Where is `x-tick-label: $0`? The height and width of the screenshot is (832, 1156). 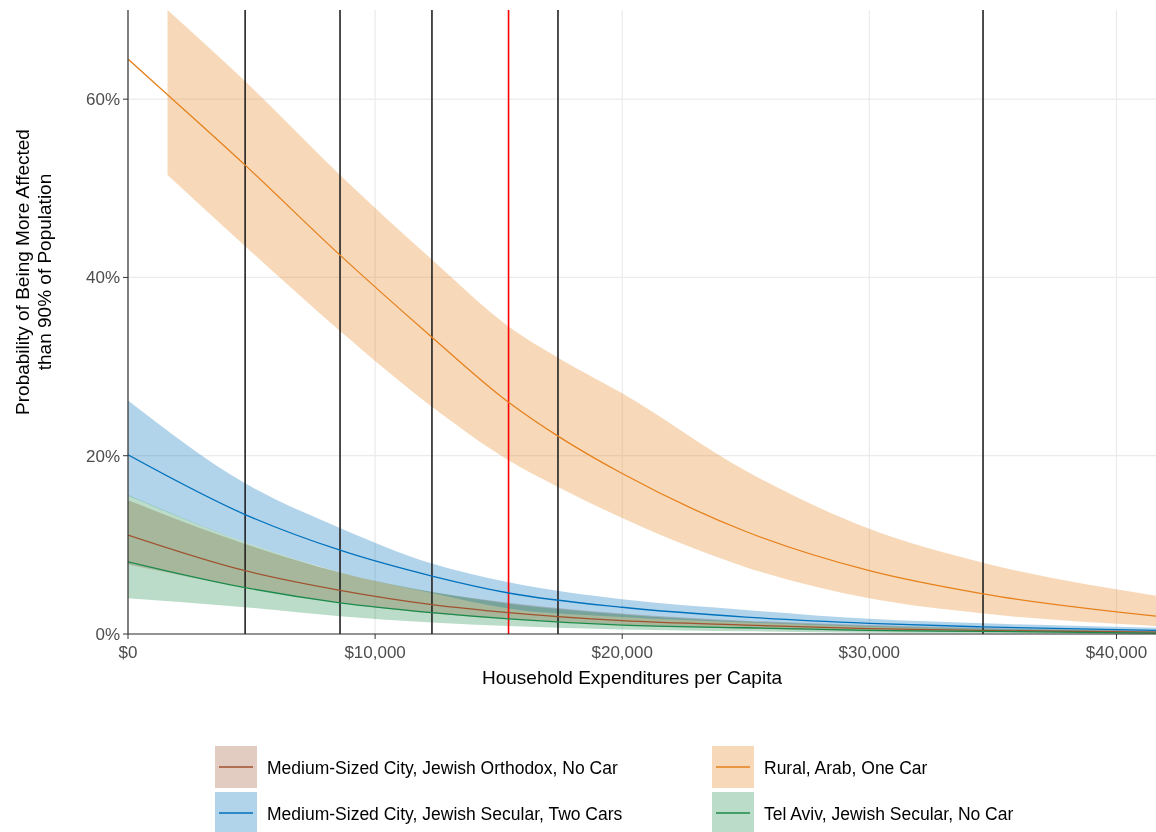
x-tick-label: $0 is located at coordinates (128, 652).